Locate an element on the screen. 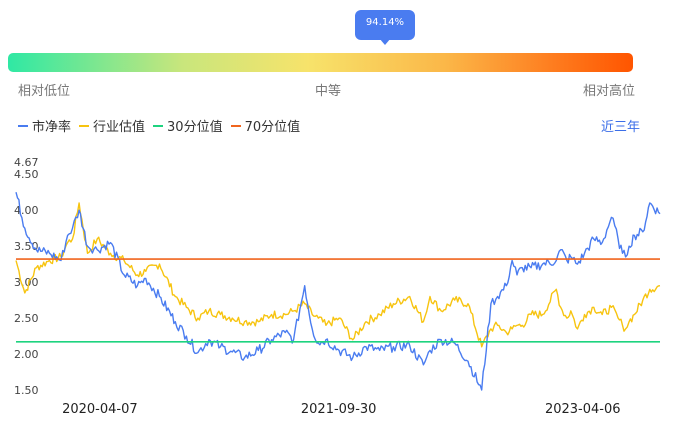 The width and height of the screenshot is (686, 442). percentile-gauge-bar is located at coordinates (320, 62).